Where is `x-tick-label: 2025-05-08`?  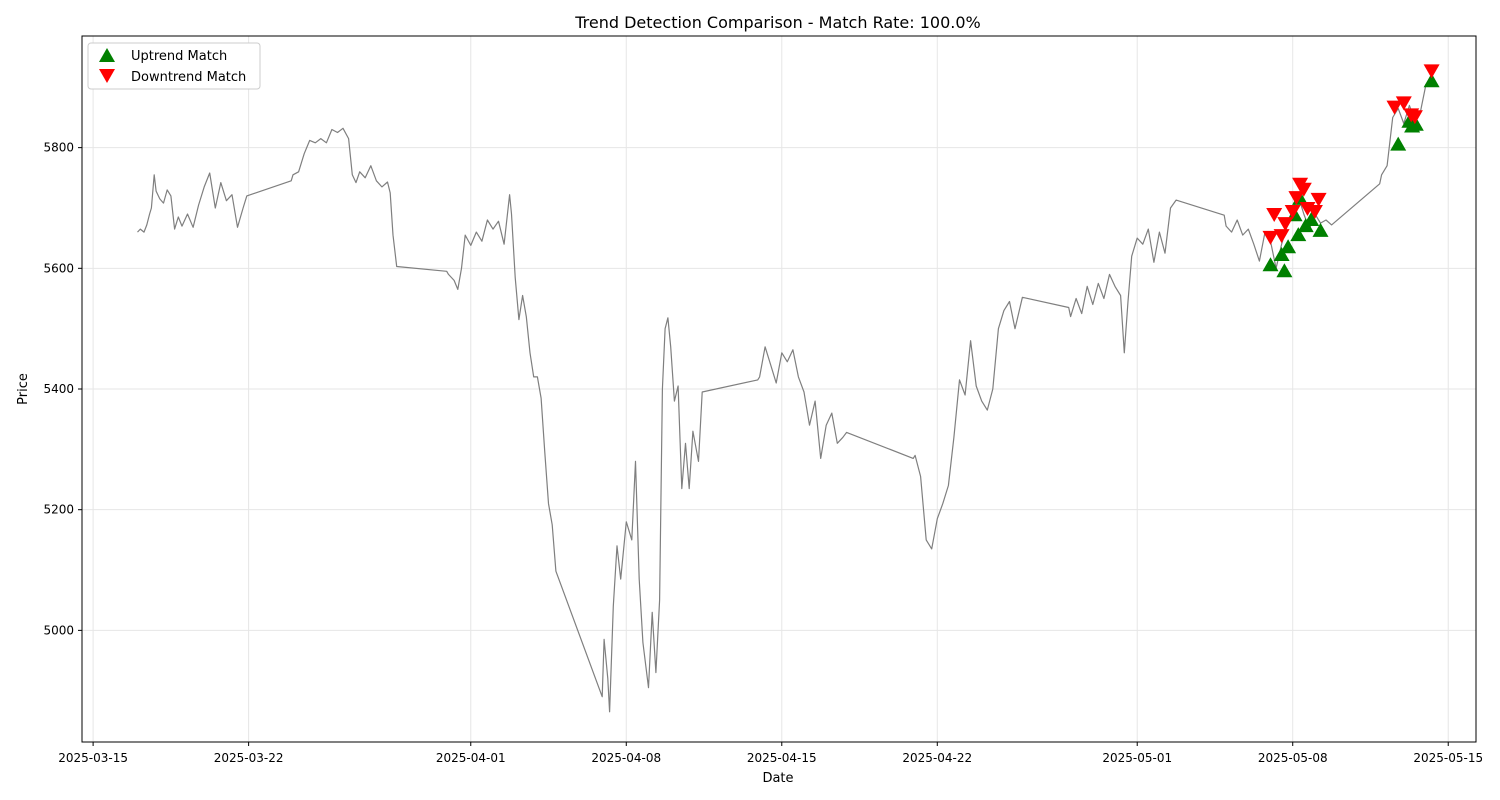
x-tick-label: 2025-05-08 is located at coordinates (1293, 758).